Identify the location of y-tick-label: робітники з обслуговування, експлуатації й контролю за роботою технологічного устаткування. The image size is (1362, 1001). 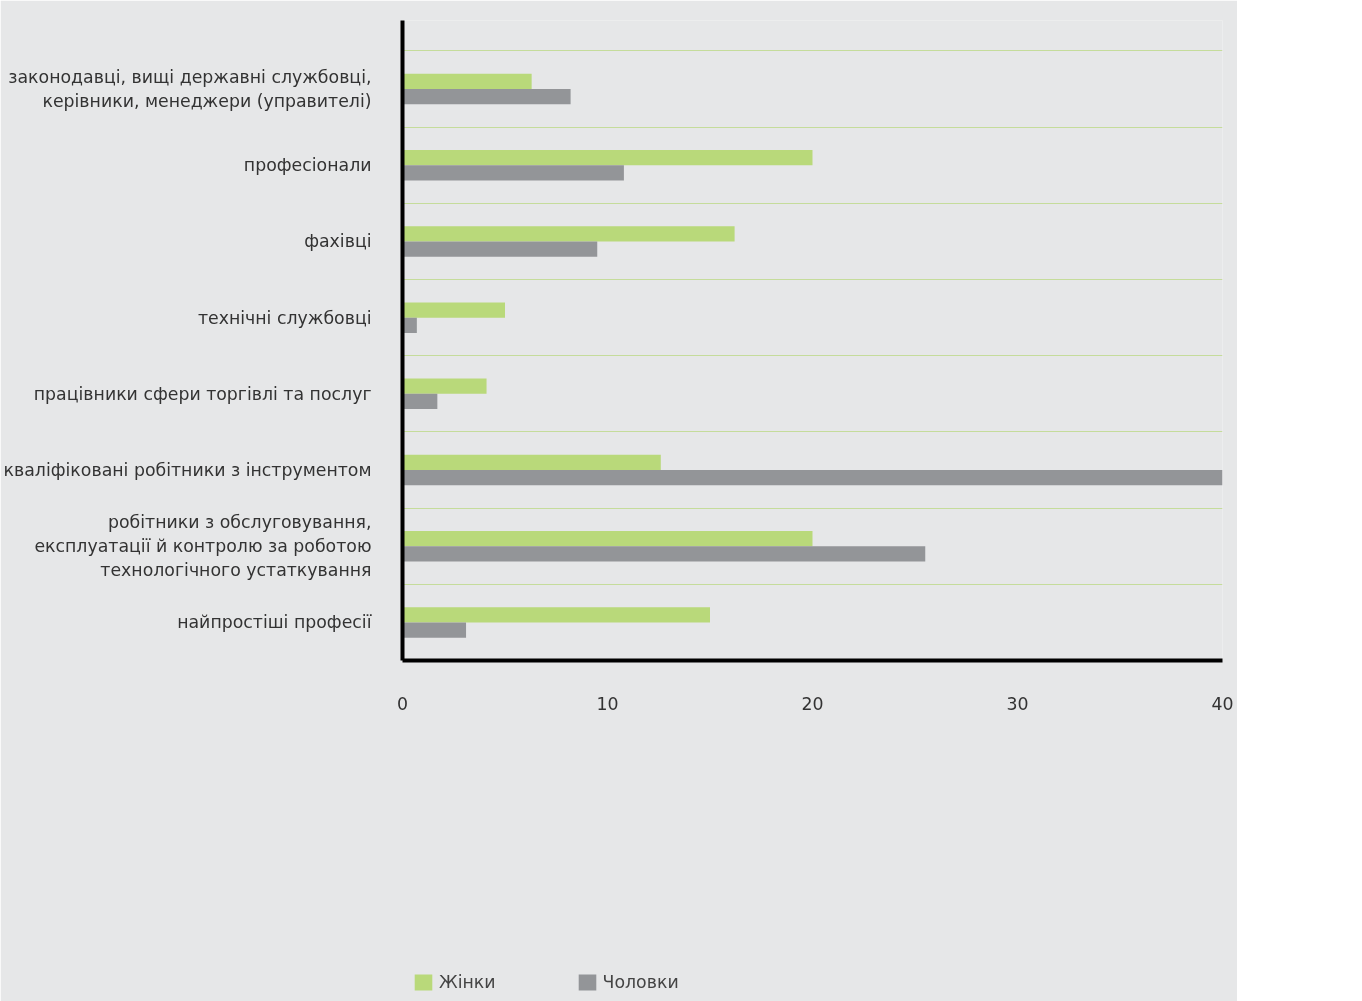
(203, 546).